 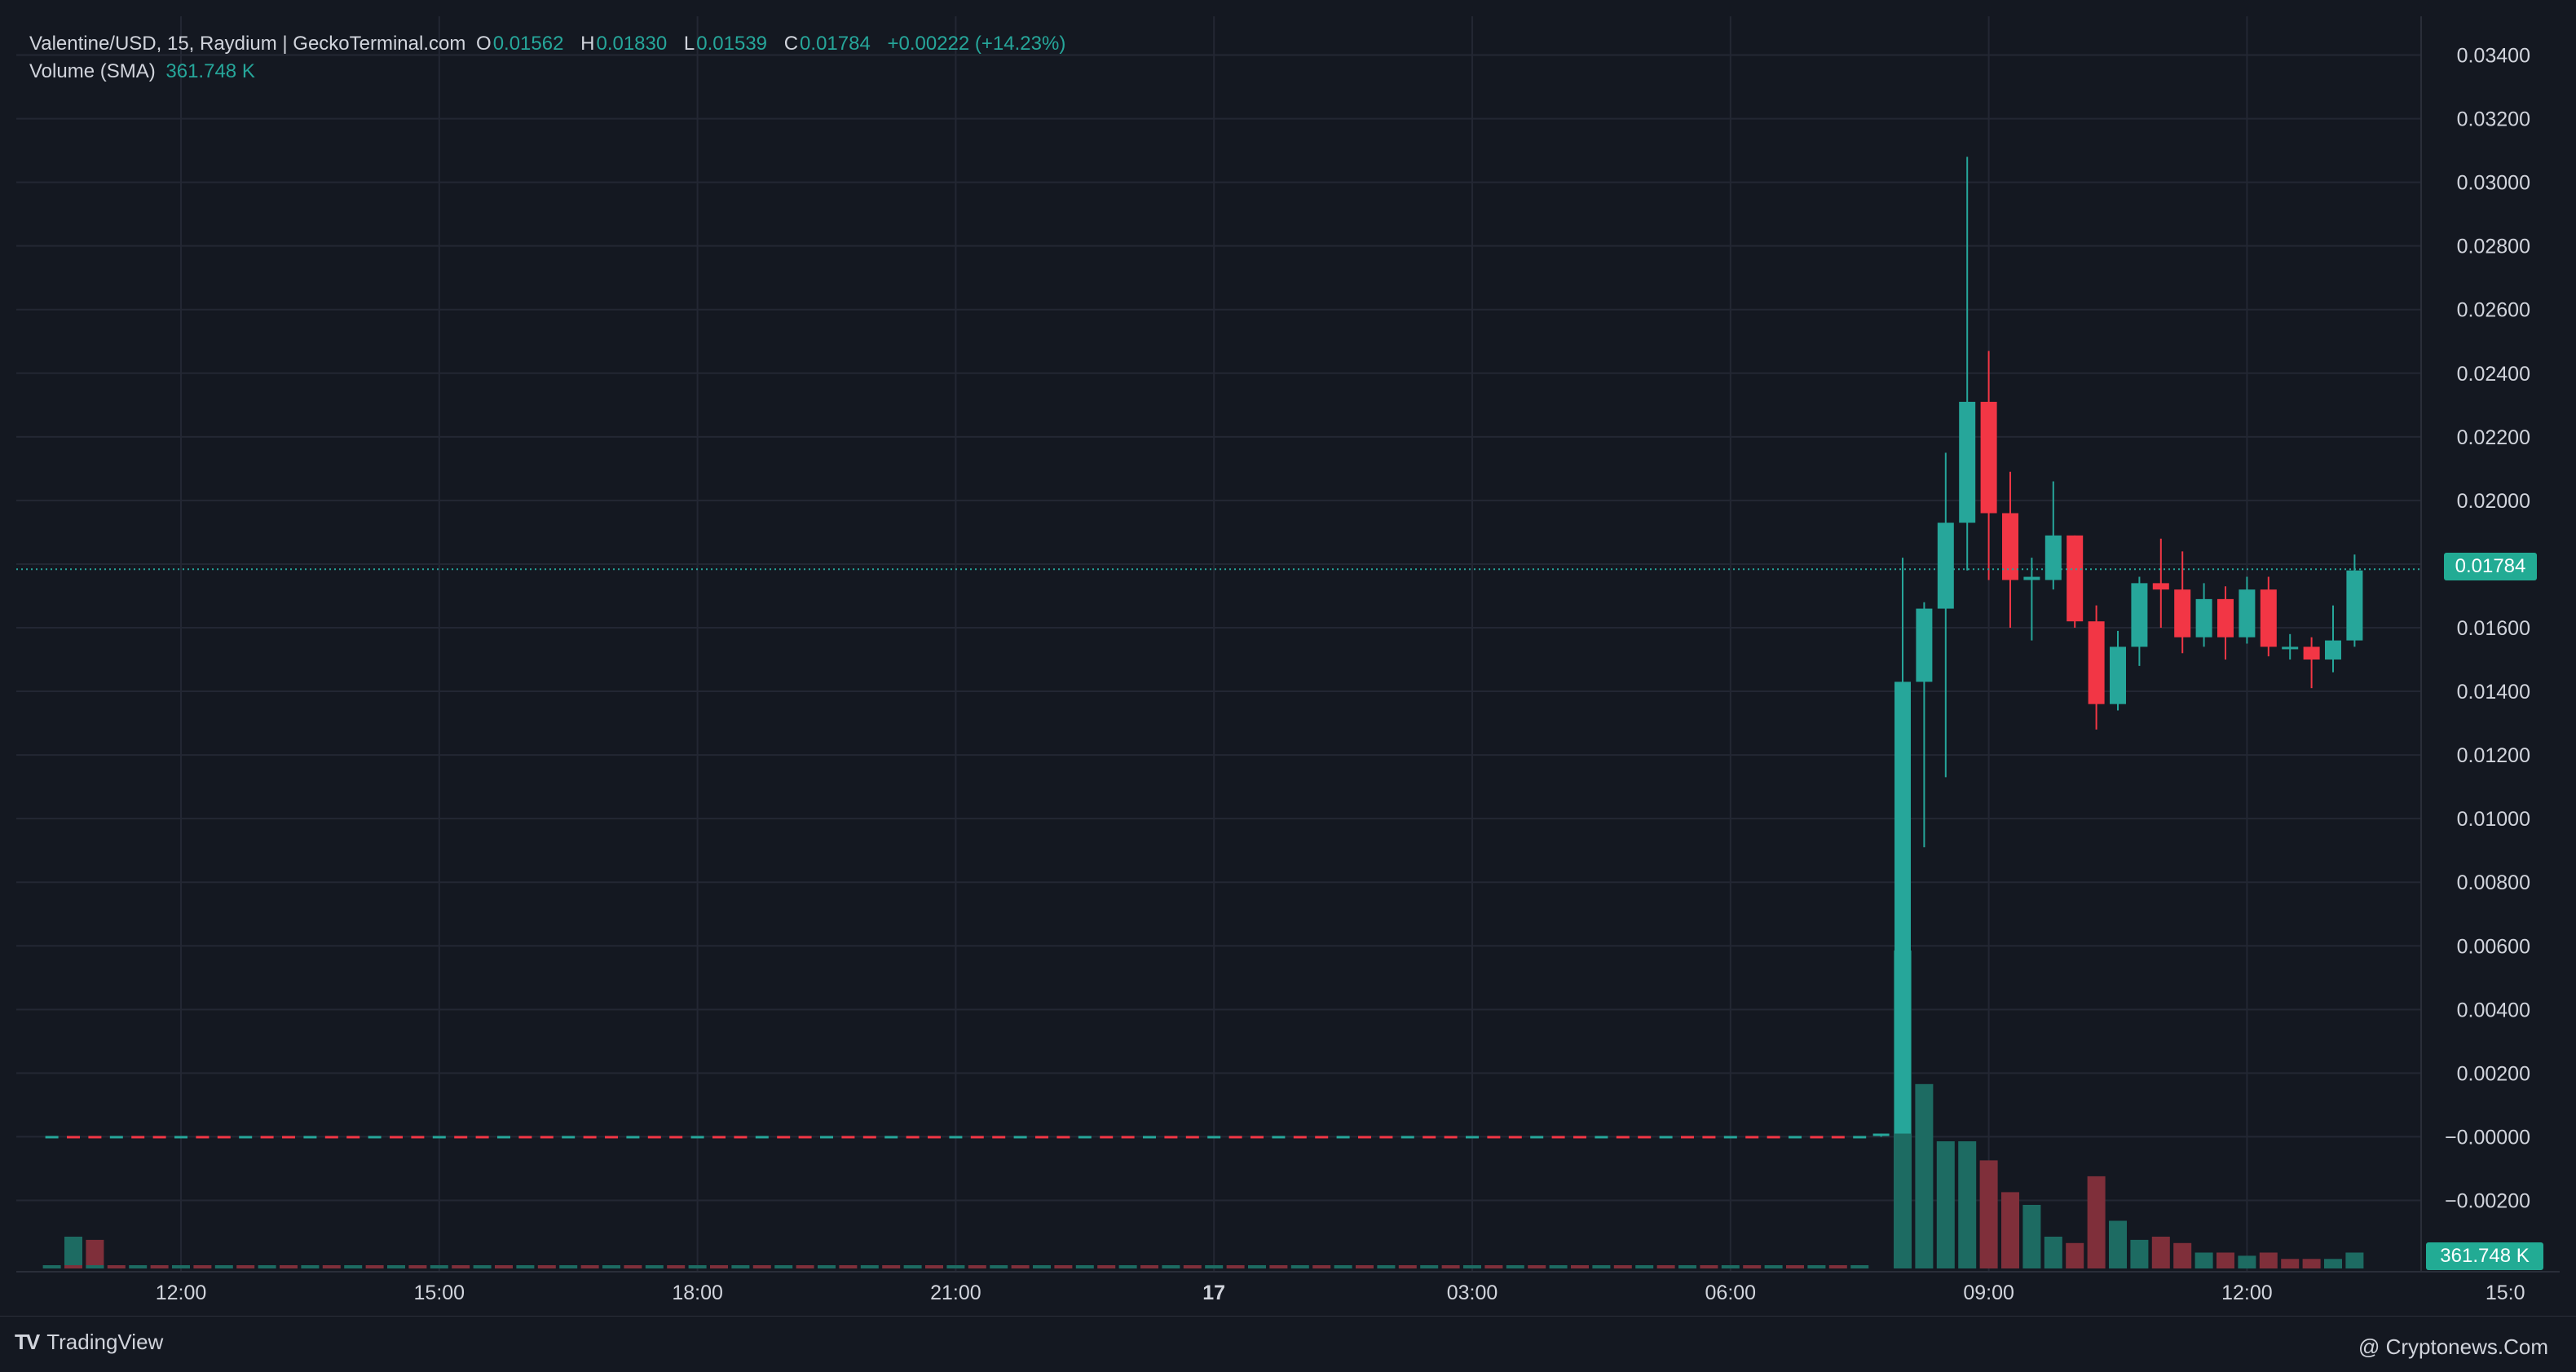 What do you see at coordinates (2493, 311) in the screenshot?
I see `price-tick-label: 0.02600` at bounding box center [2493, 311].